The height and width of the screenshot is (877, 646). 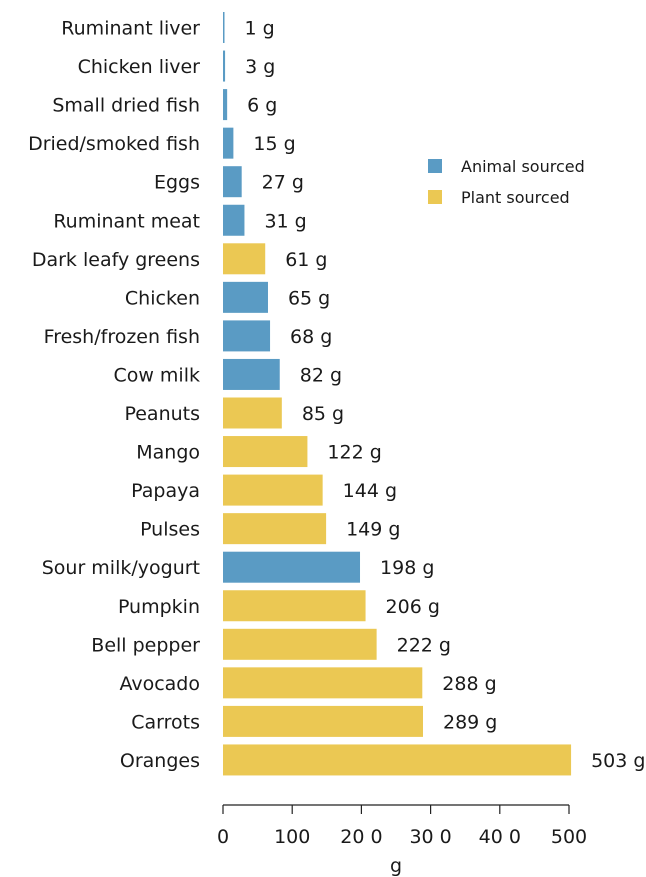 What do you see at coordinates (223, 837) in the screenshot?
I see `x-tick-label: 0` at bounding box center [223, 837].